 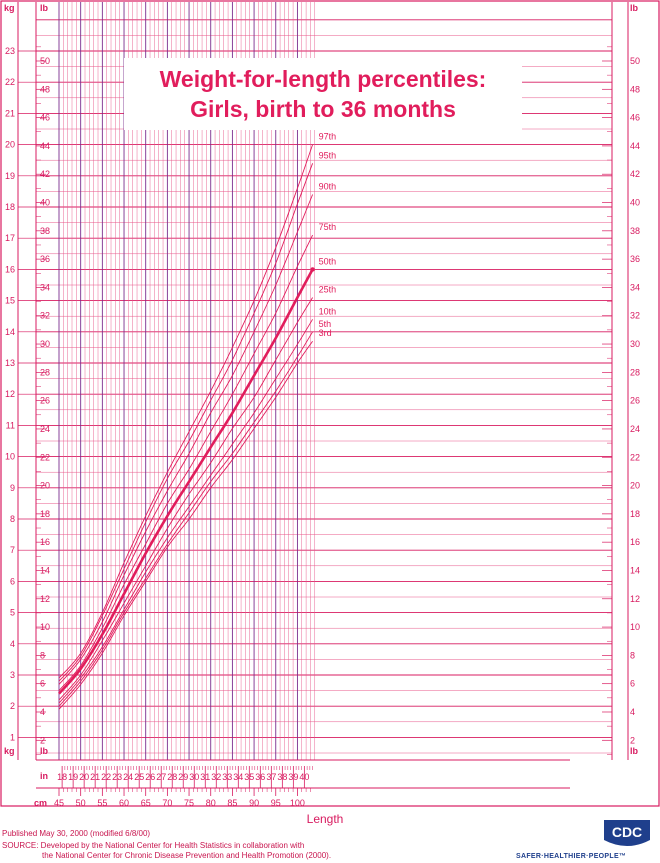 I want to click on lb-tick-label-left: 50, so click(x=45, y=61).